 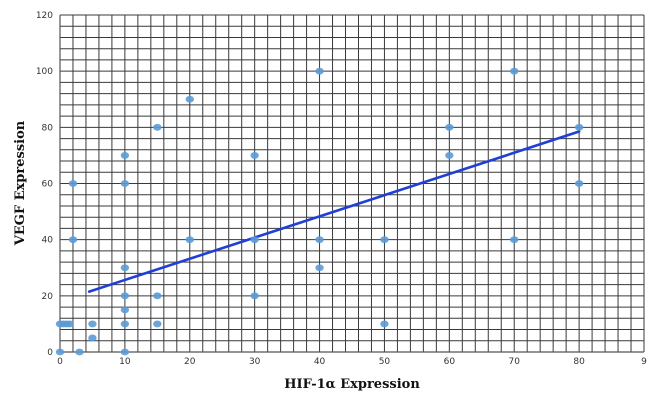 I want to click on x-tick-label: 20, so click(x=190, y=362).